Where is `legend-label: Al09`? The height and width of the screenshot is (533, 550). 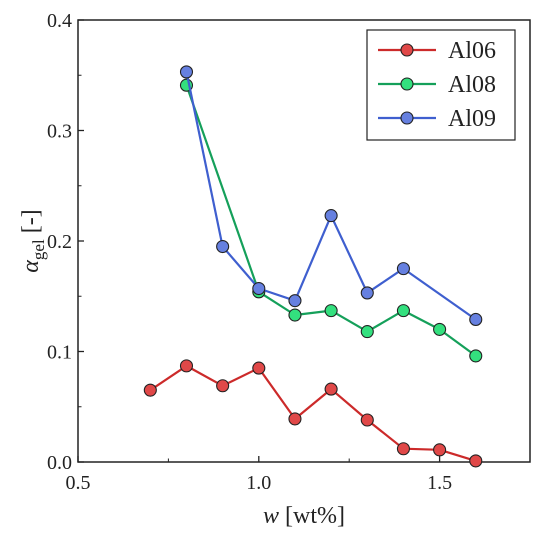 legend-label: Al09 is located at coordinates (472, 119).